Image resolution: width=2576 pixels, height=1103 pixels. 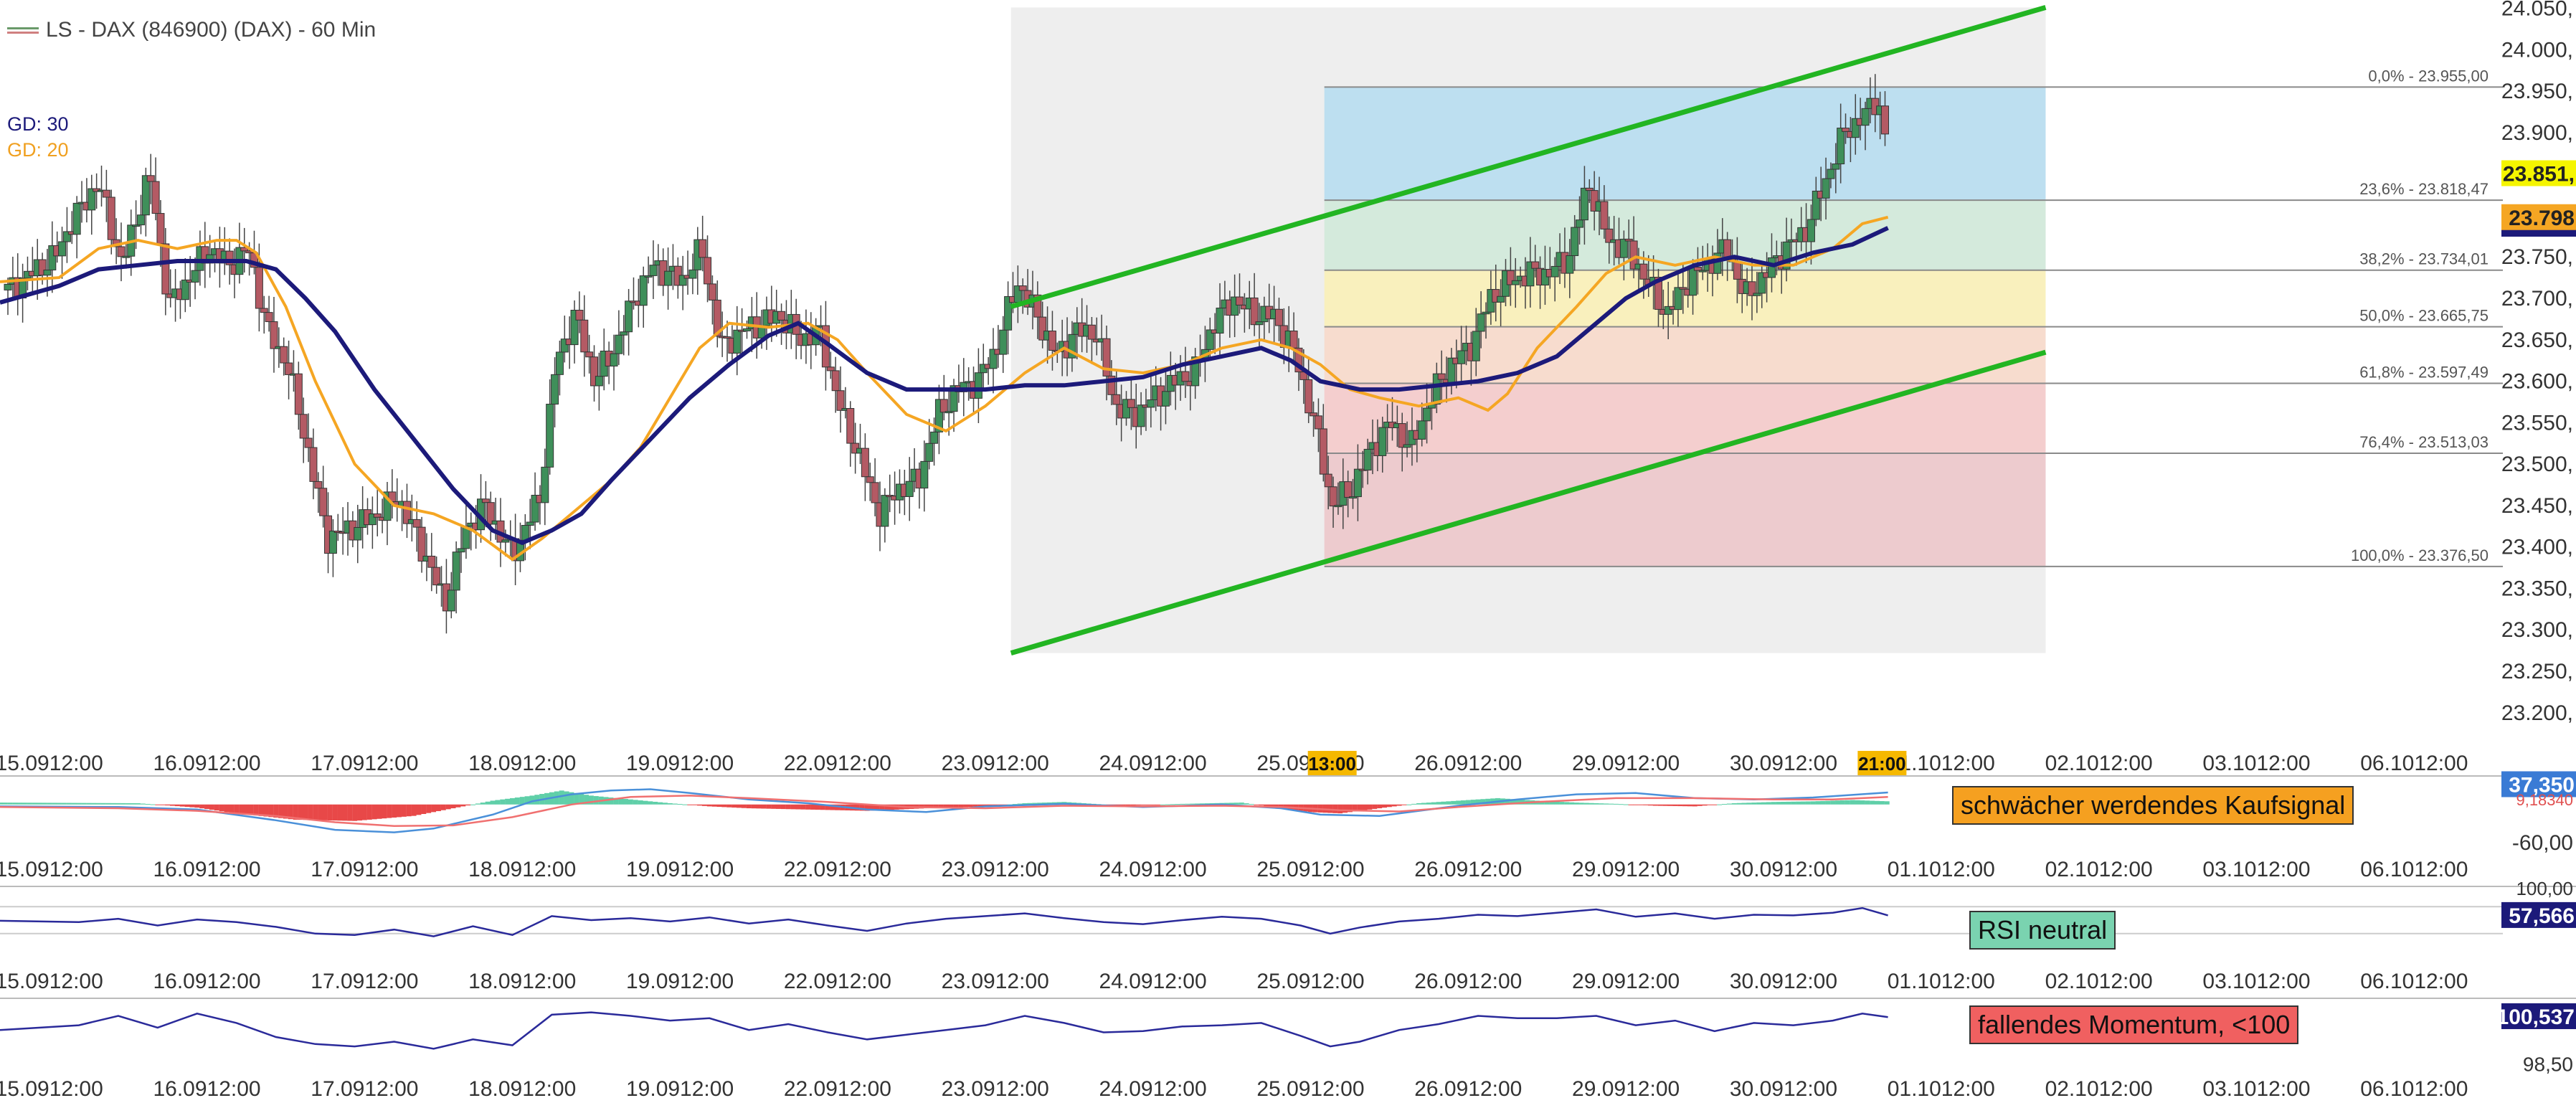 I want to click on y-tick-label: 23.600,, so click(x=2537, y=382).